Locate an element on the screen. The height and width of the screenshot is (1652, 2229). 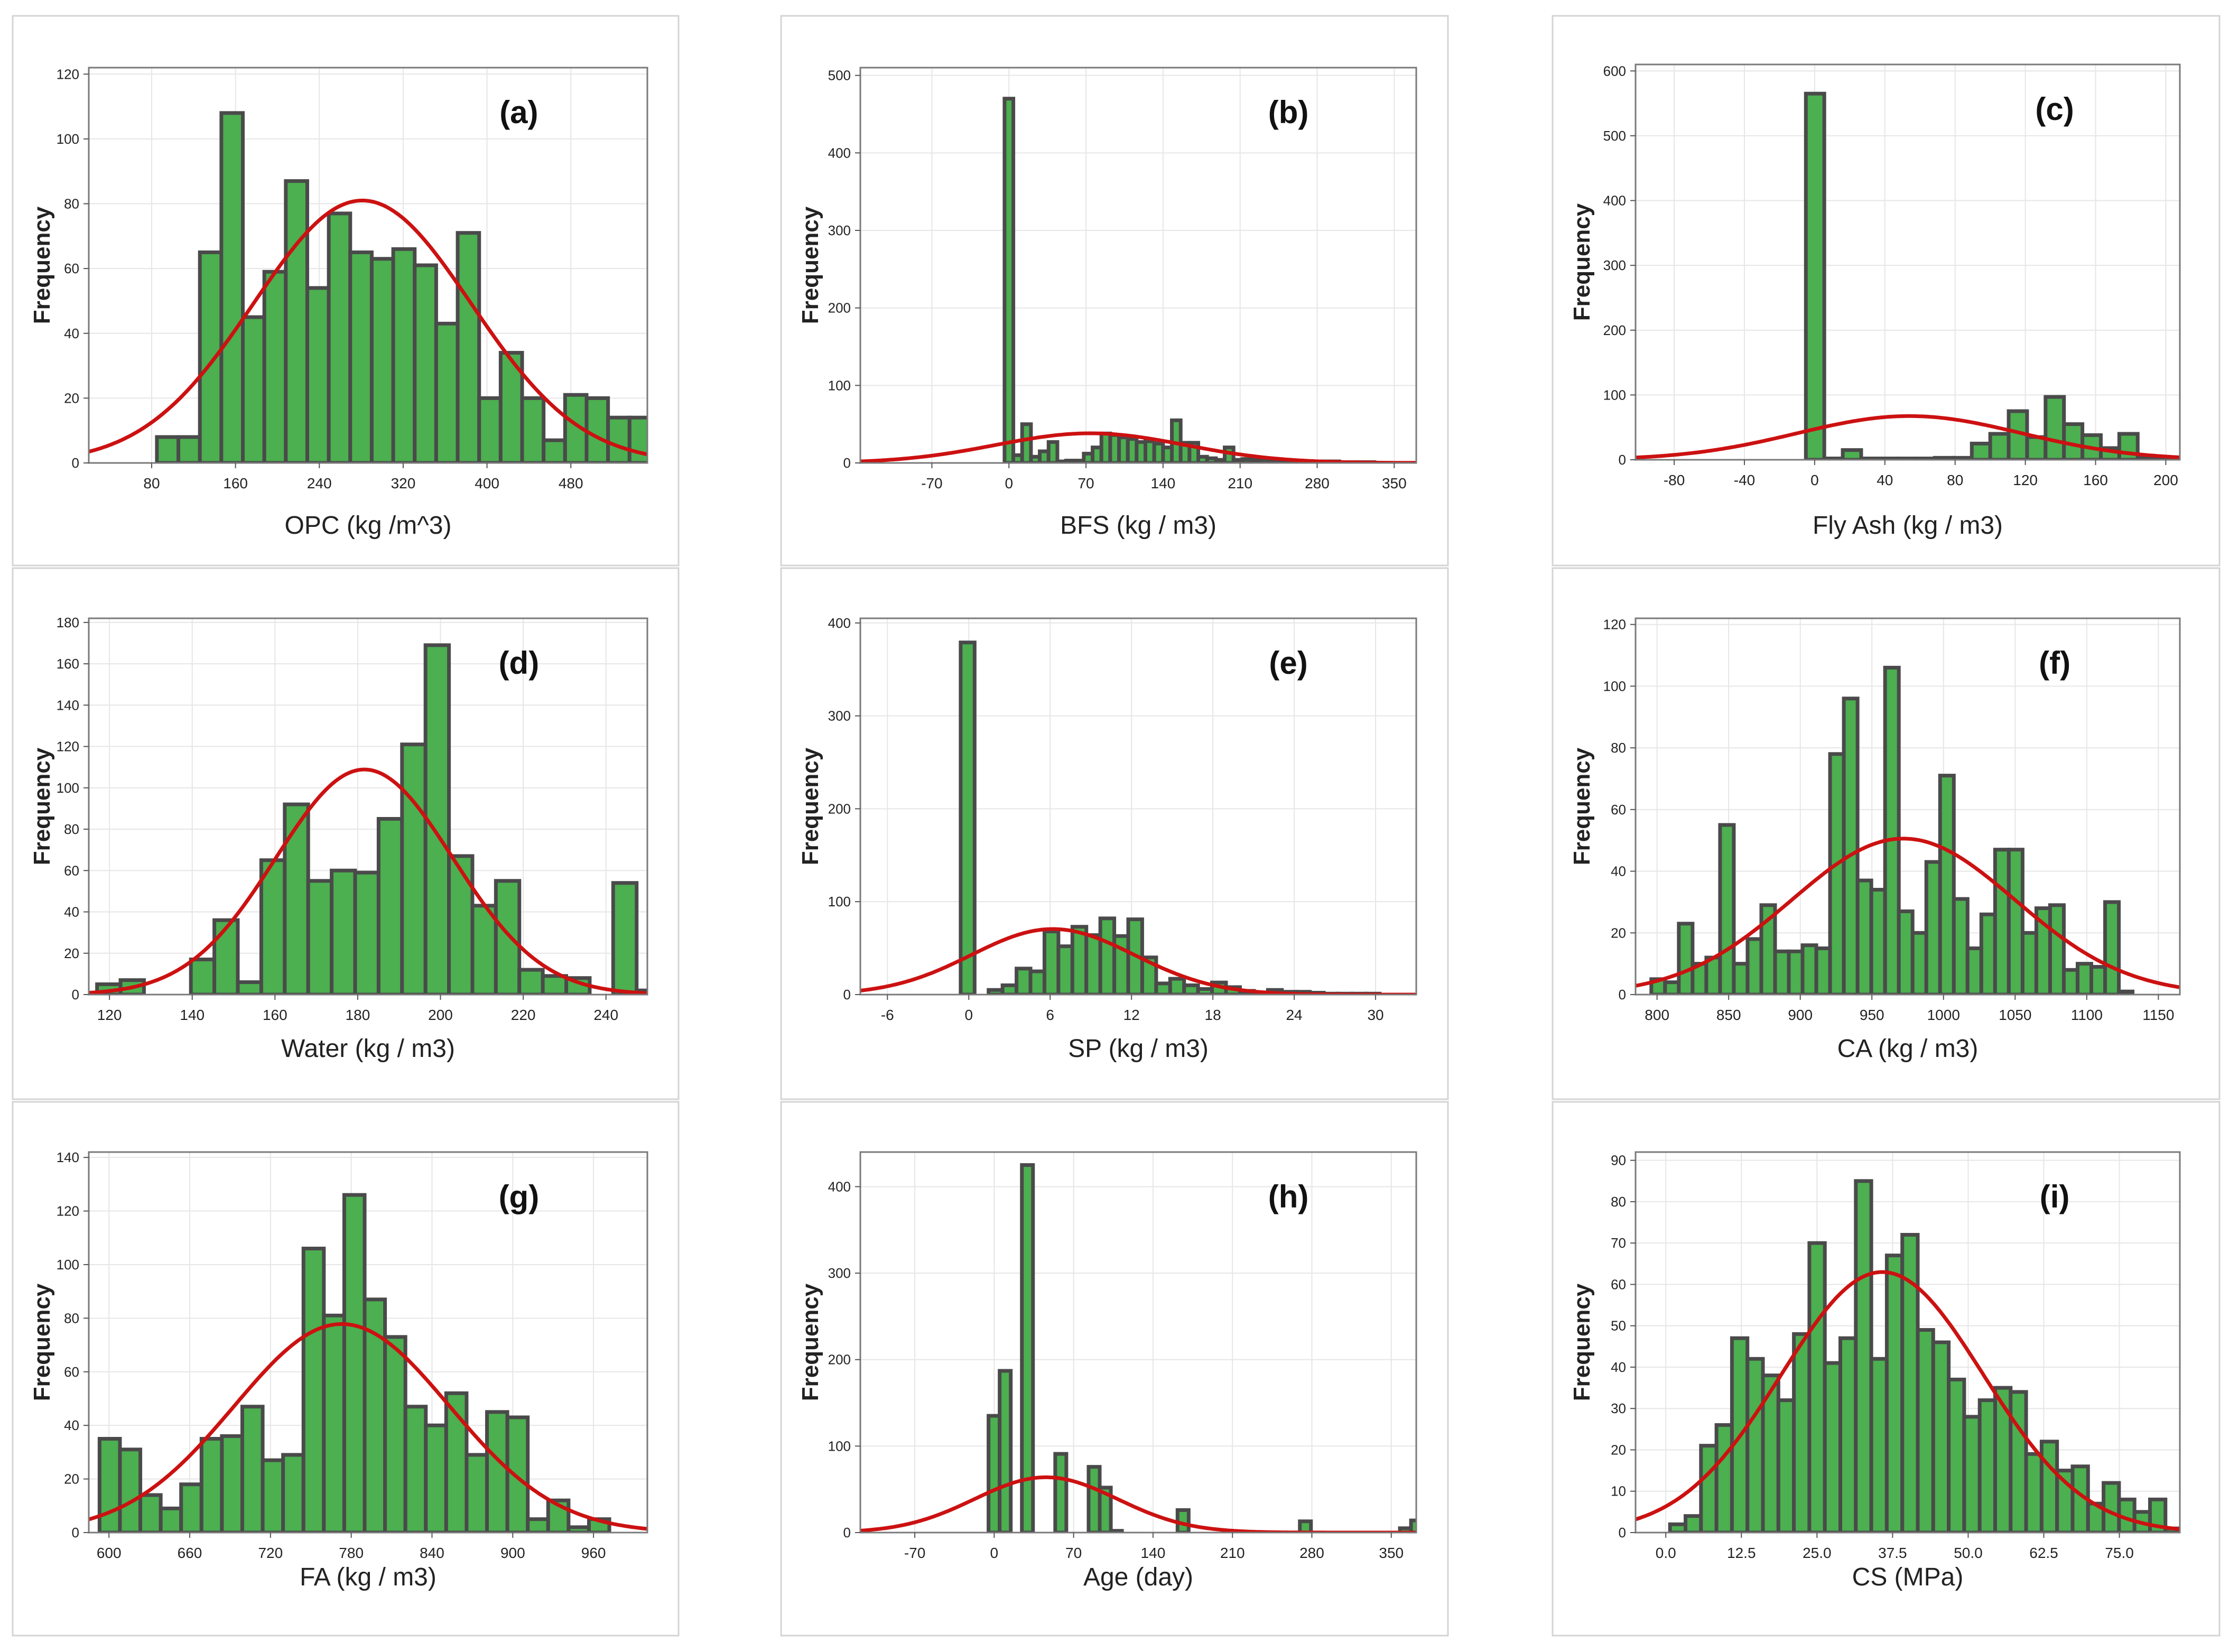
x-tick-label: -40 is located at coordinates (1744, 480).